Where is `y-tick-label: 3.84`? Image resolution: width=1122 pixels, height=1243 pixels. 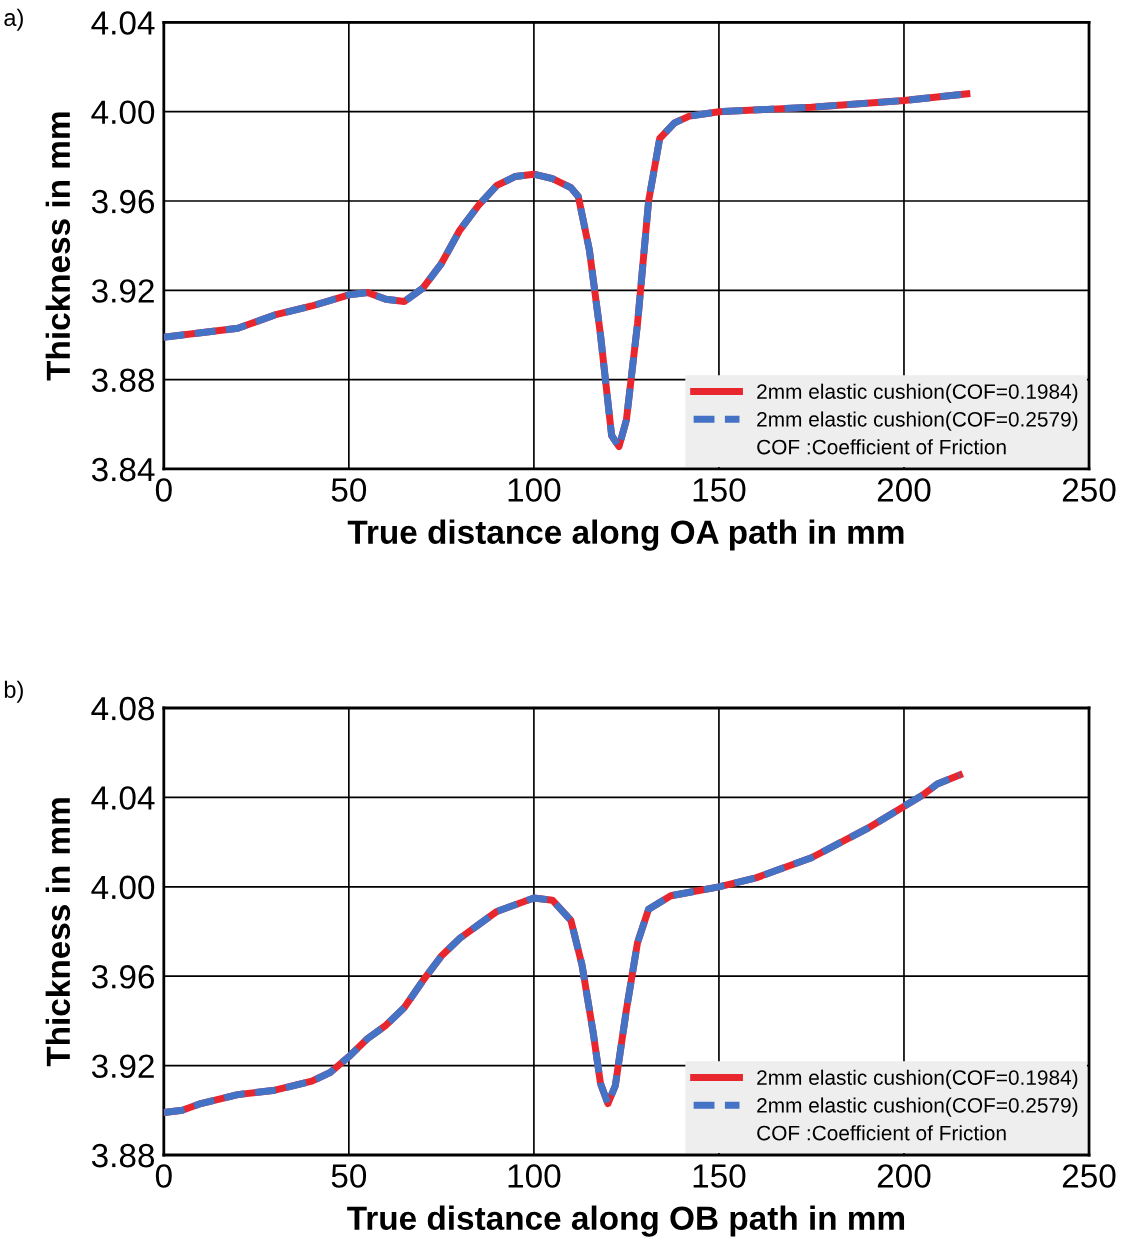 y-tick-label: 3.84 is located at coordinates (123, 469).